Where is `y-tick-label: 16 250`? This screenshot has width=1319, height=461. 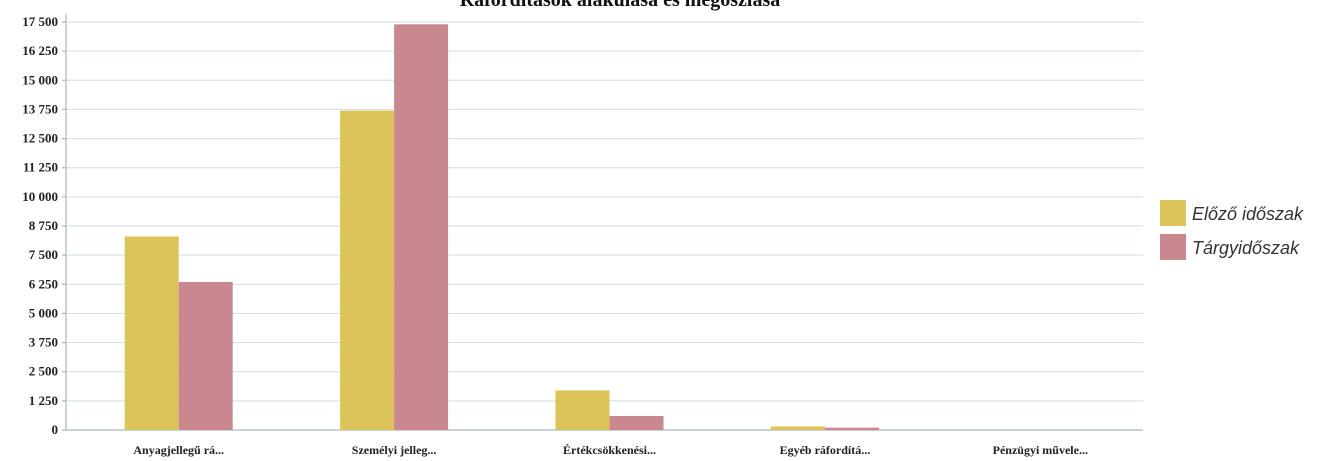
y-tick-label: 16 250 is located at coordinates (40, 50).